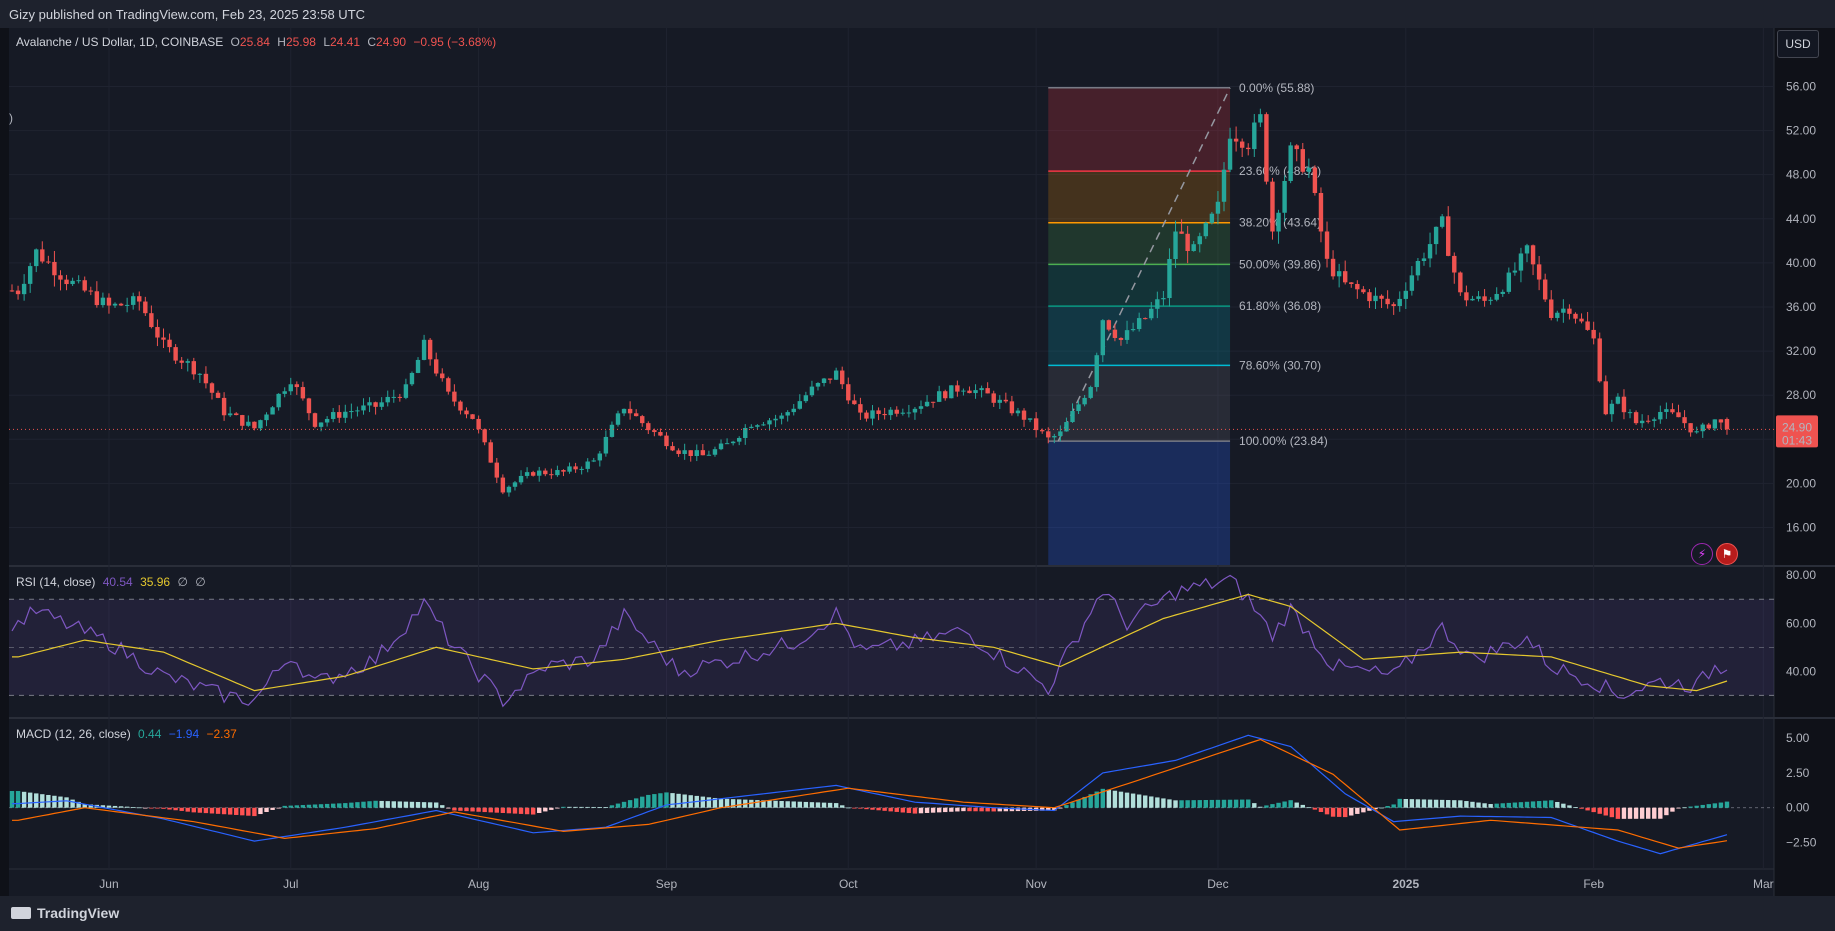 The height and width of the screenshot is (931, 1835). I want to click on rsi-extra-2: ∅, so click(200, 582).